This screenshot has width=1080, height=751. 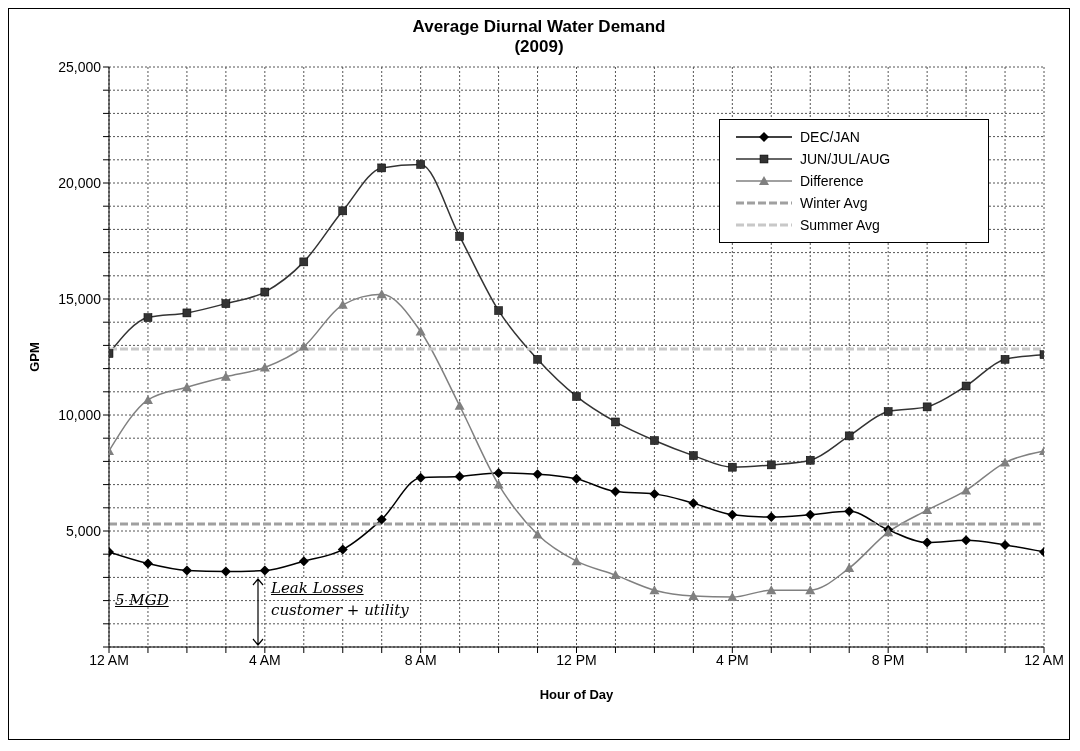 I want to click on y-tick-label: 15,000, so click(x=80, y=298).